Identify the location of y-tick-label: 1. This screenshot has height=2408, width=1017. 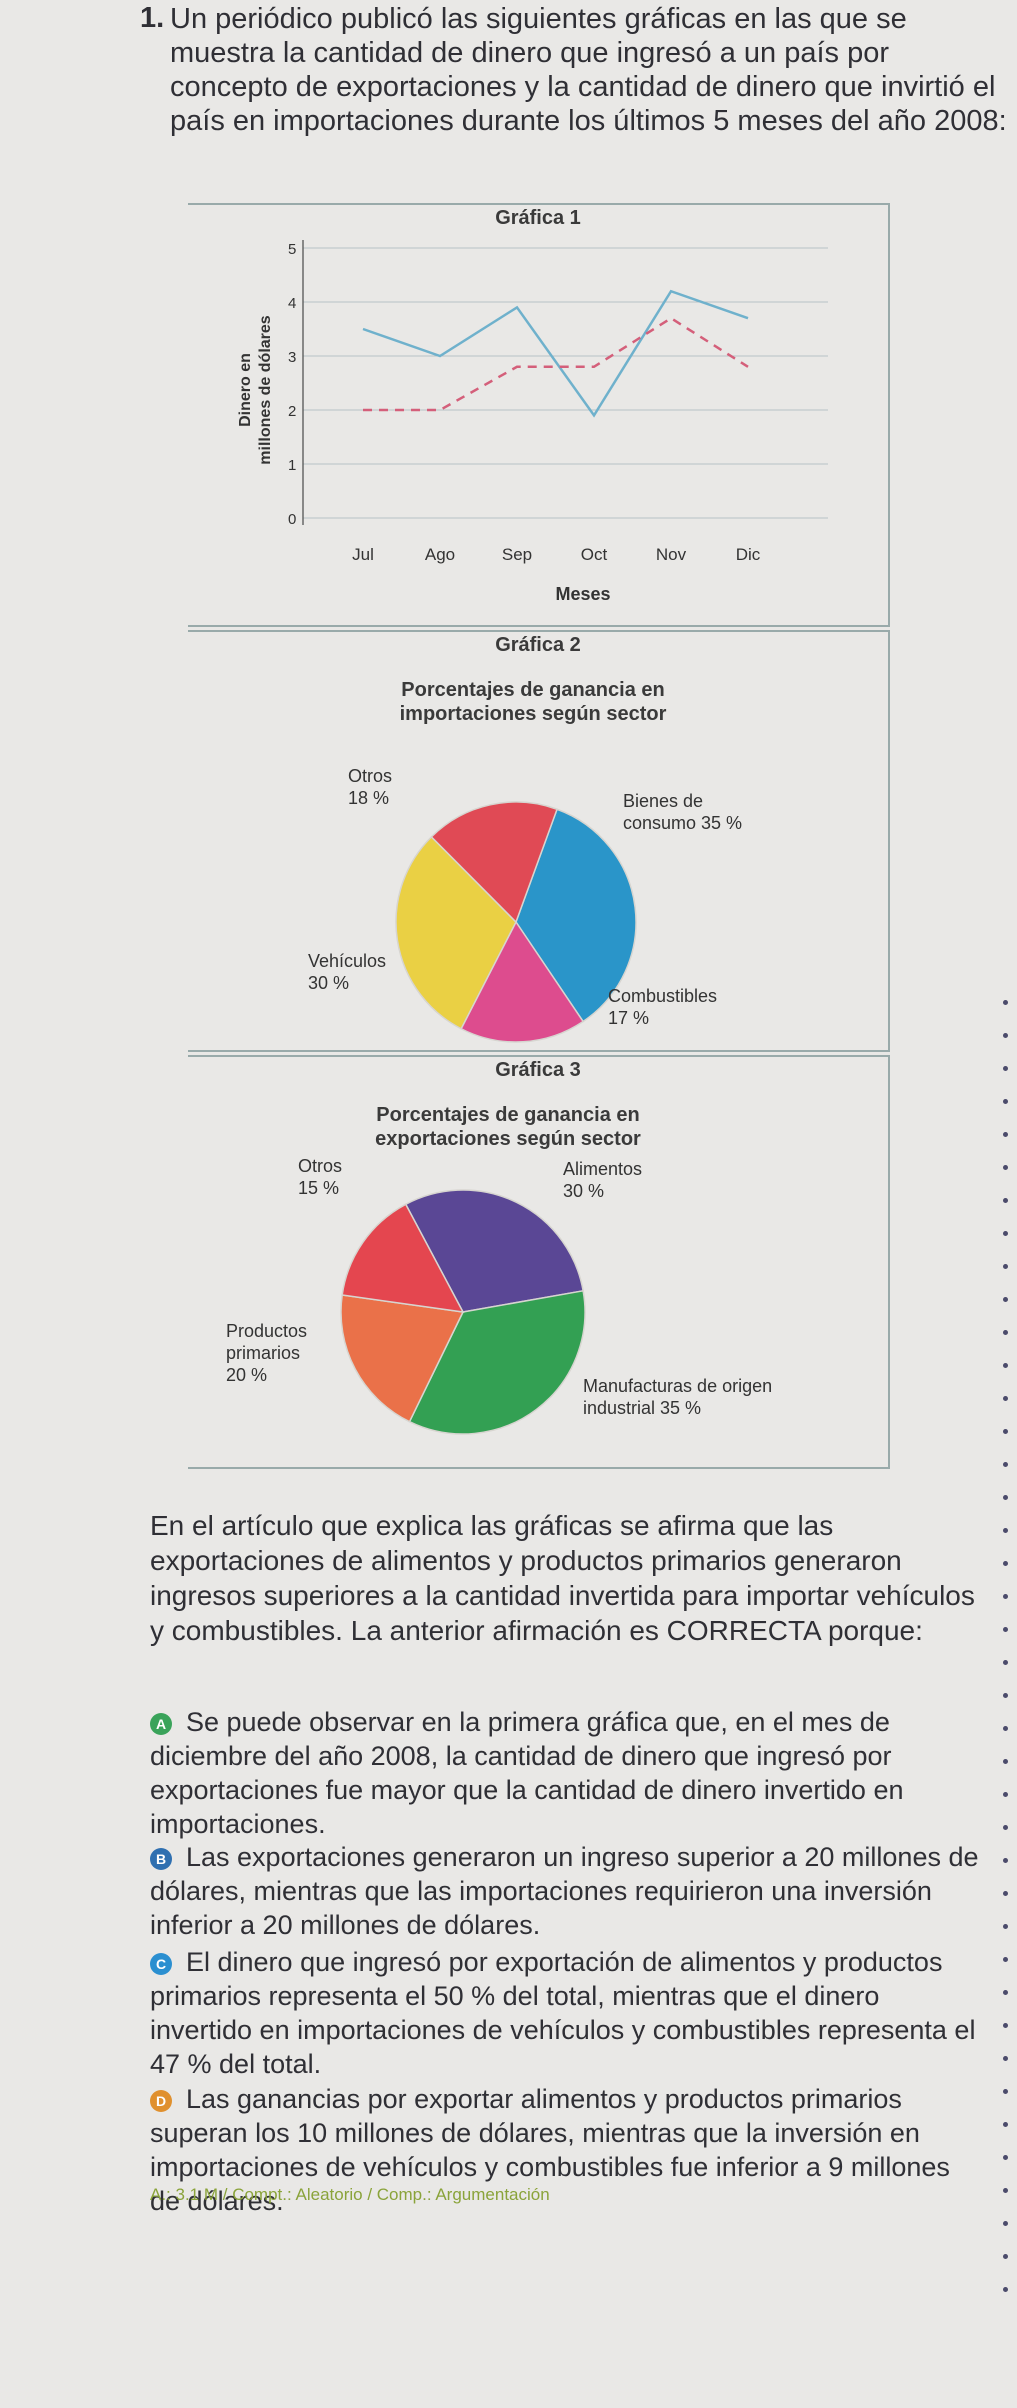
(292, 465).